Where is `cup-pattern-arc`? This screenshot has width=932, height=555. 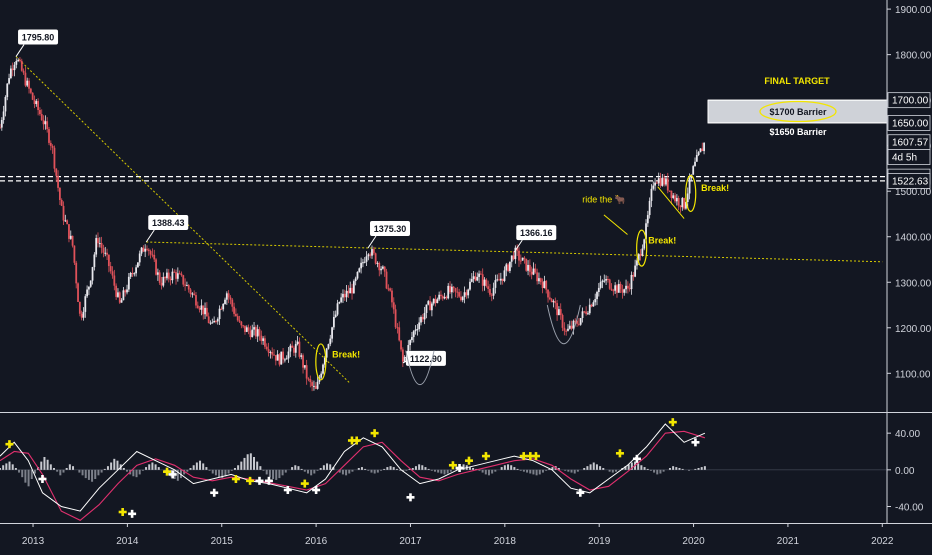
cup-pattern-arc is located at coordinates (420, 367).